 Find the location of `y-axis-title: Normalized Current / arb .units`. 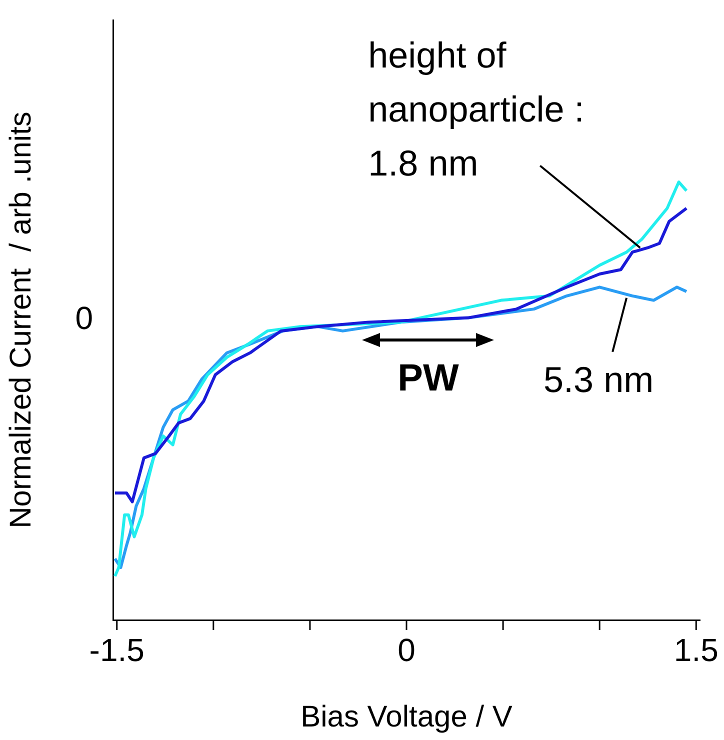

y-axis-title: Normalized Current / arb .units is located at coordinates (21, 320).